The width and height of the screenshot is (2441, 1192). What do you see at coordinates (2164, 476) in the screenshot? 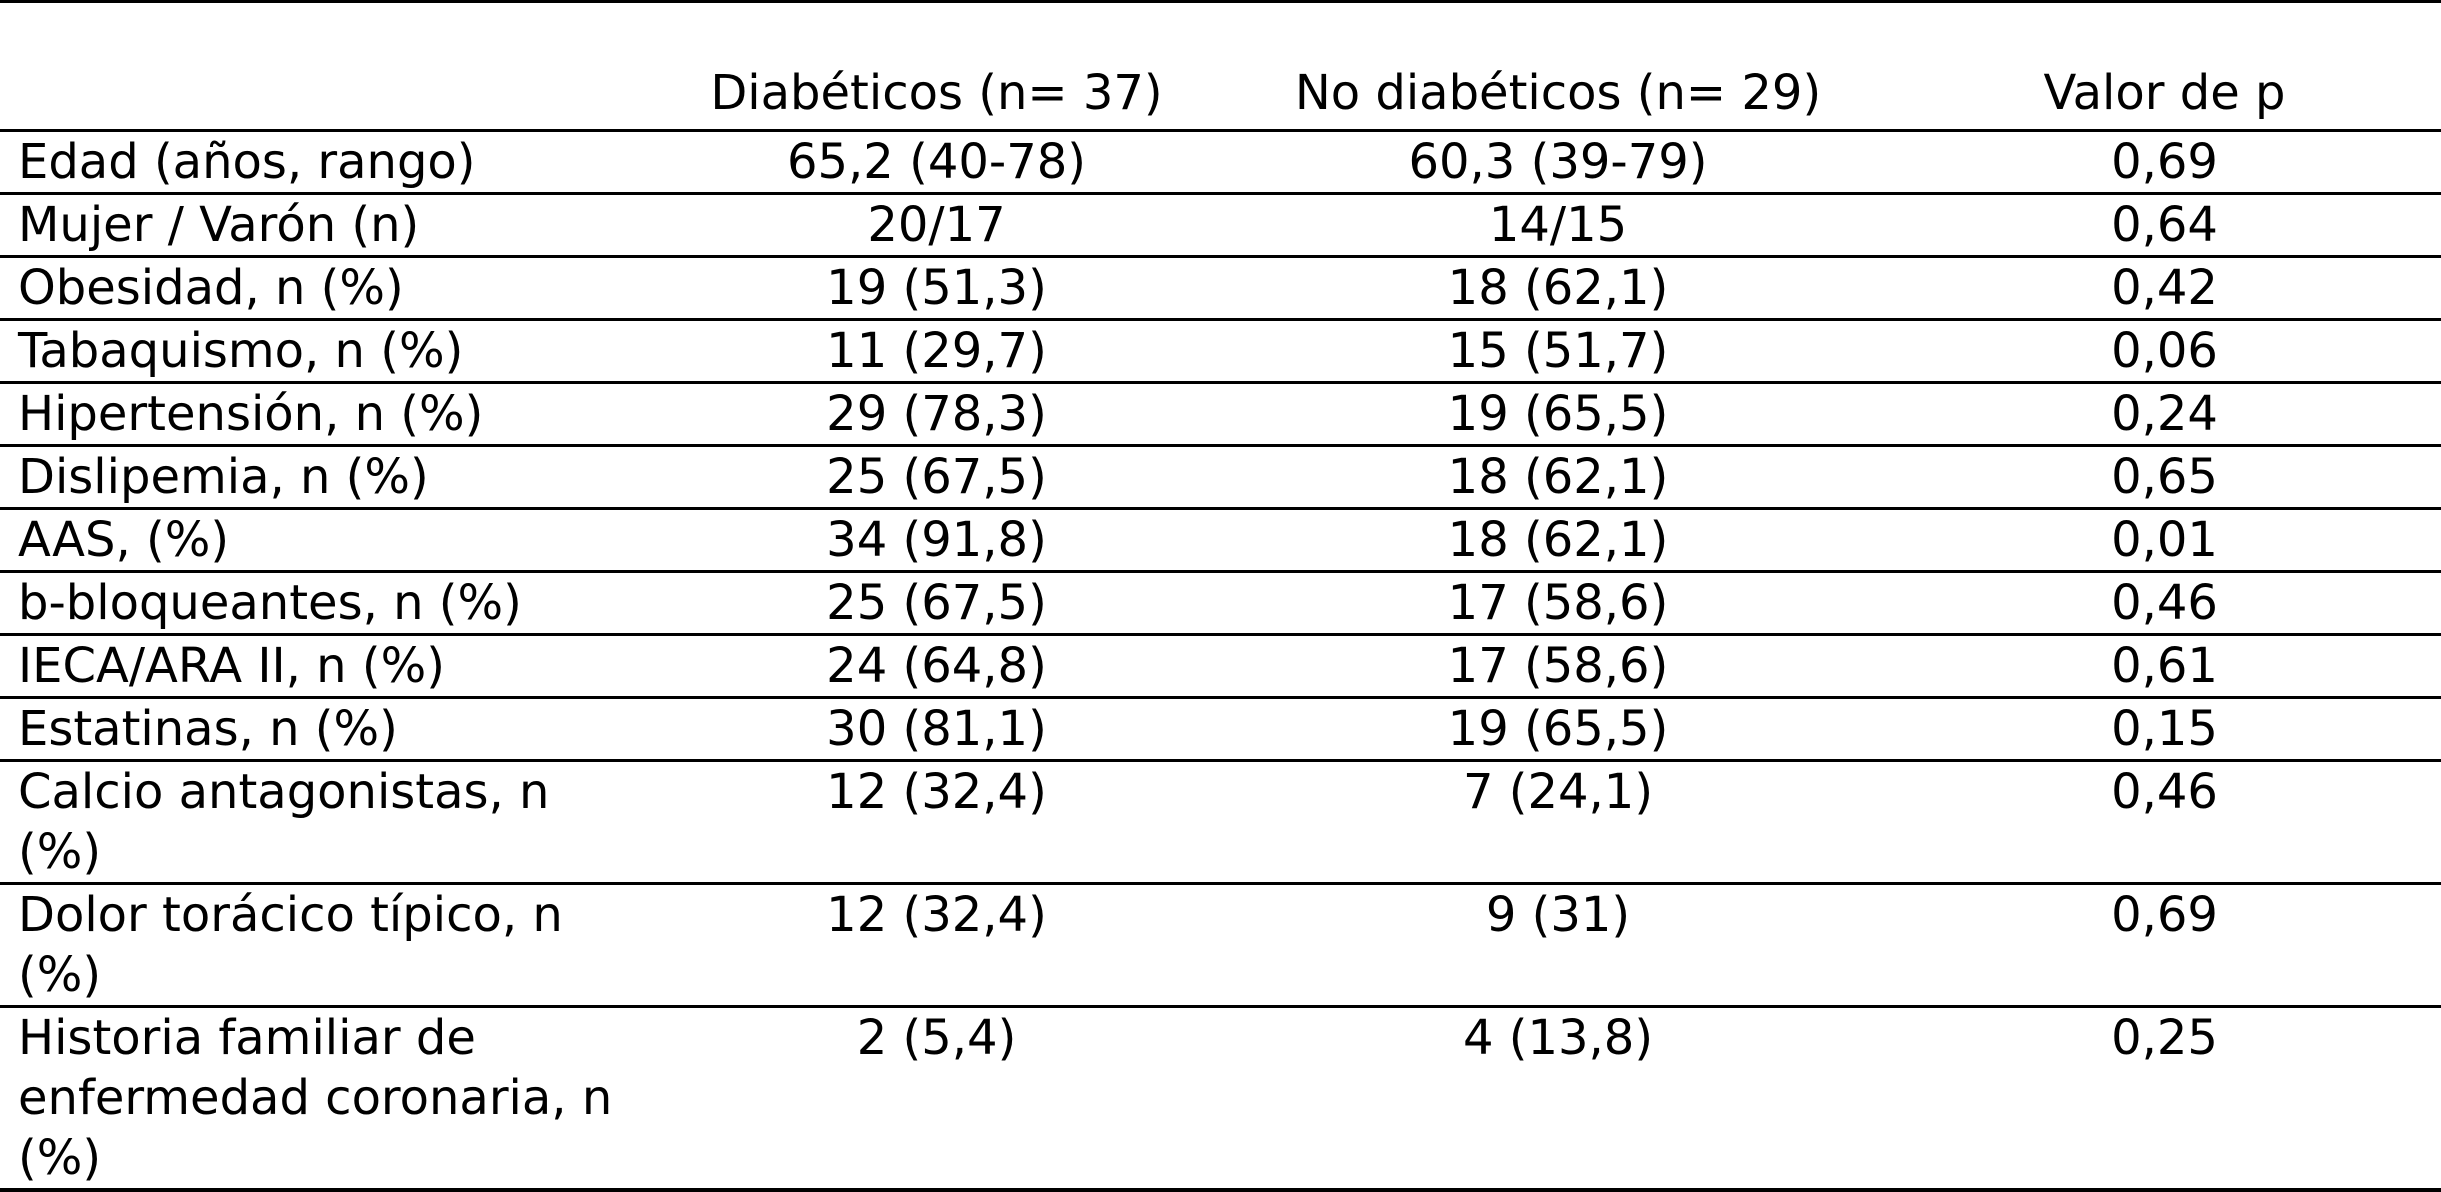
I see `cell-p-value: 0,65` at bounding box center [2164, 476].